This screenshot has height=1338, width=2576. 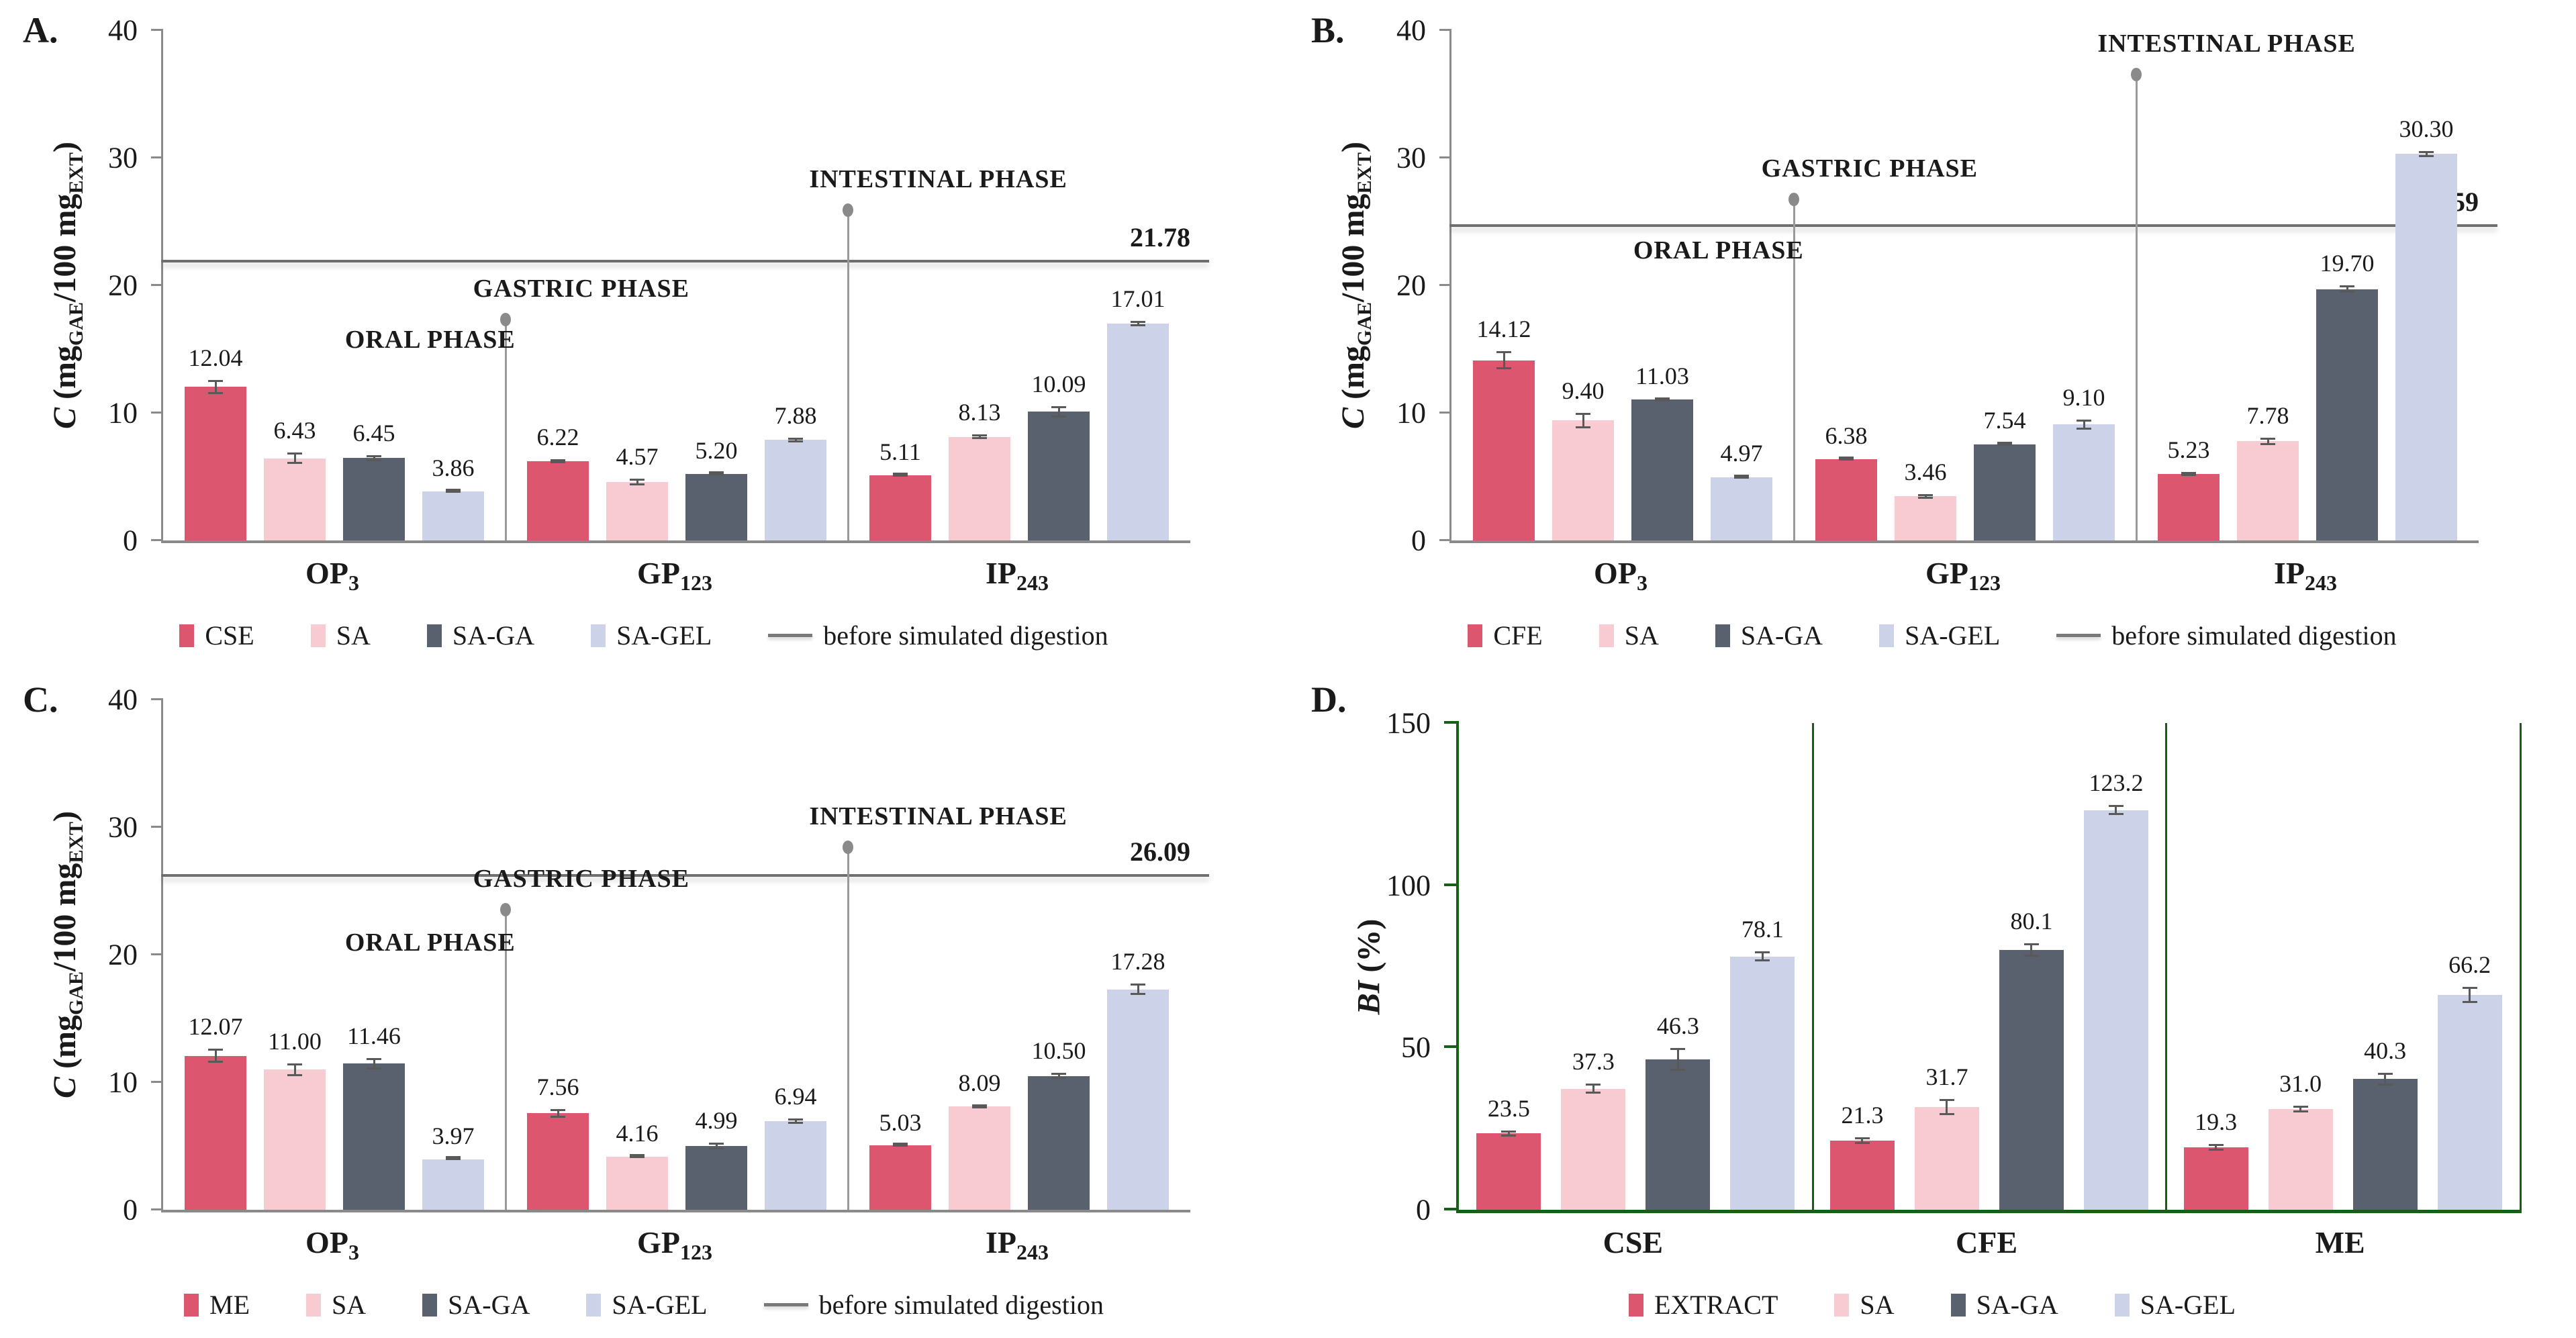 What do you see at coordinates (1973, 225) in the screenshot?
I see `before-digestion-ref-line` at bounding box center [1973, 225].